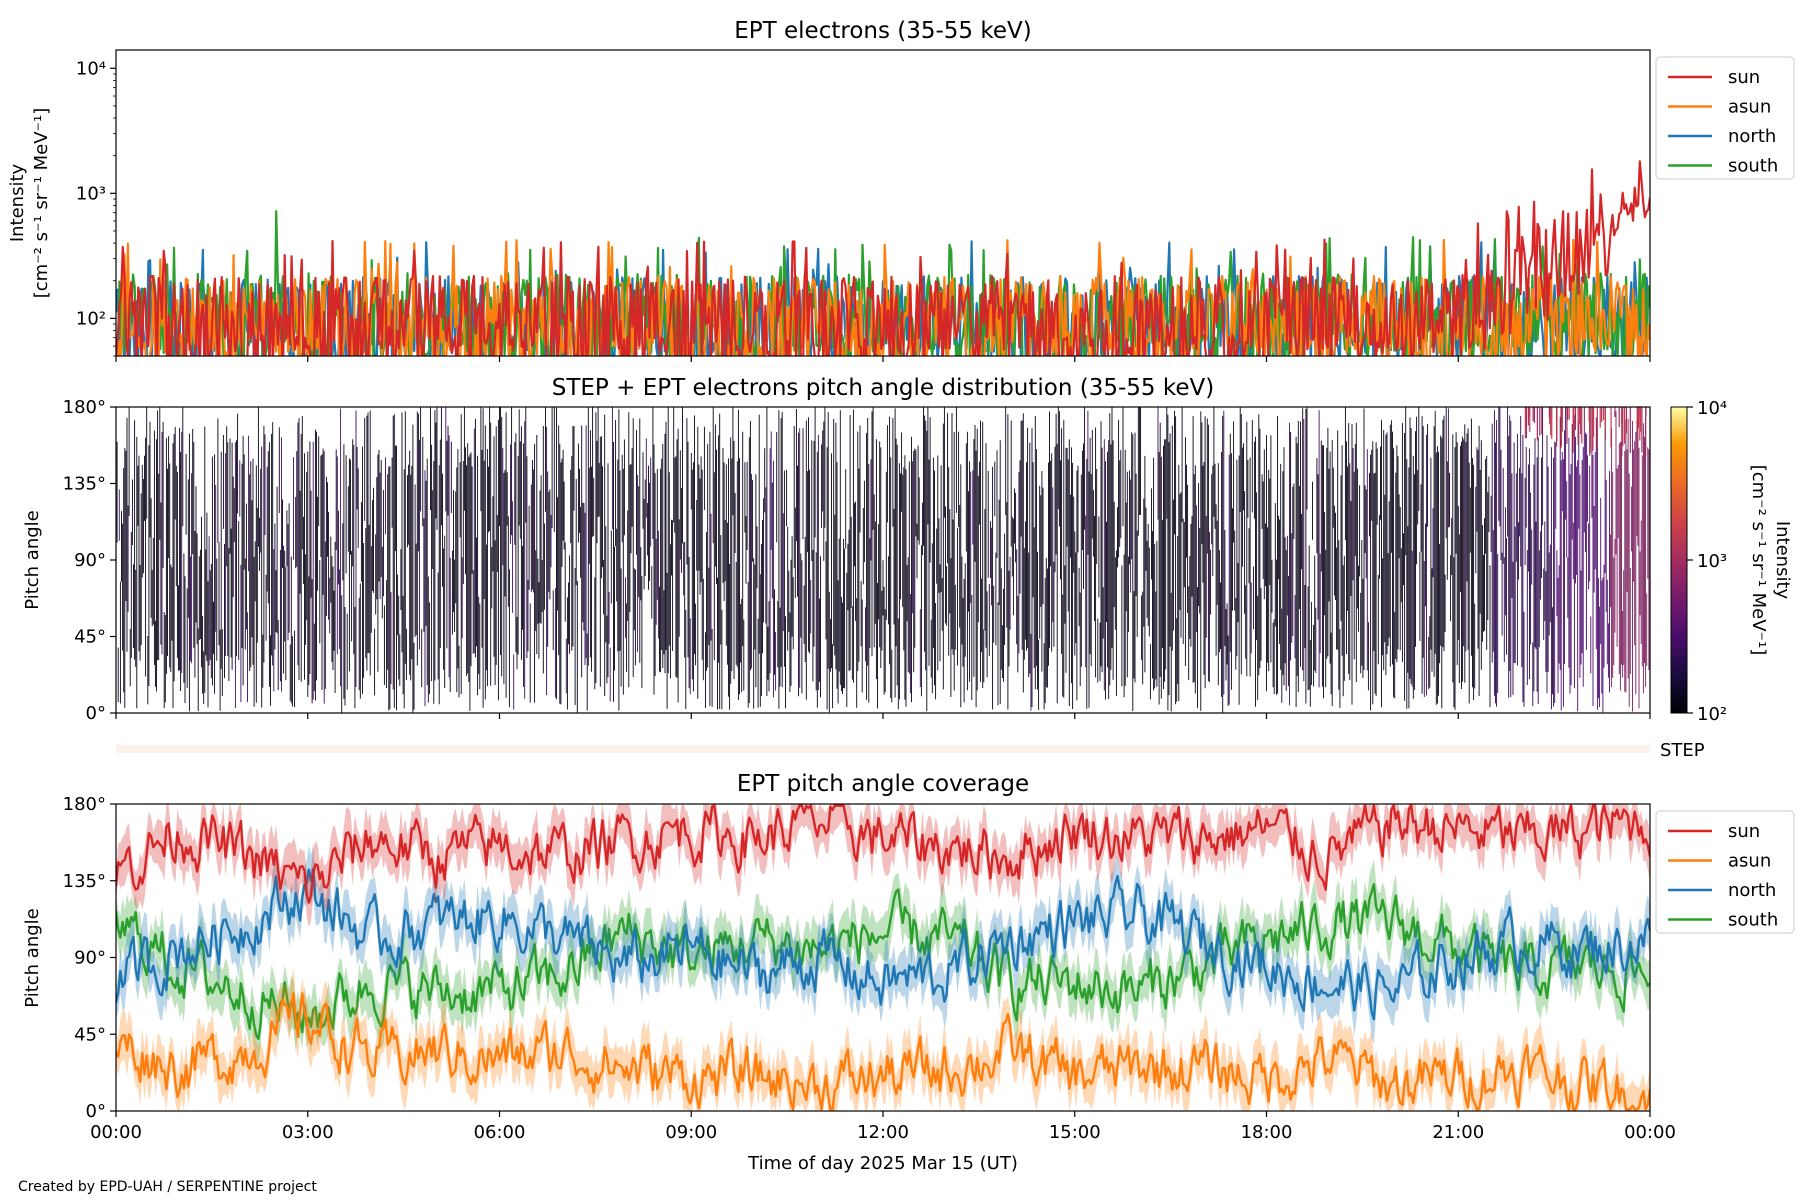 The height and width of the screenshot is (1200, 1800). What do you see at coordinates (1782, 560) in the screenshot?
I see `colorbar-label: Intensity` at bounding box center [1782, 560].